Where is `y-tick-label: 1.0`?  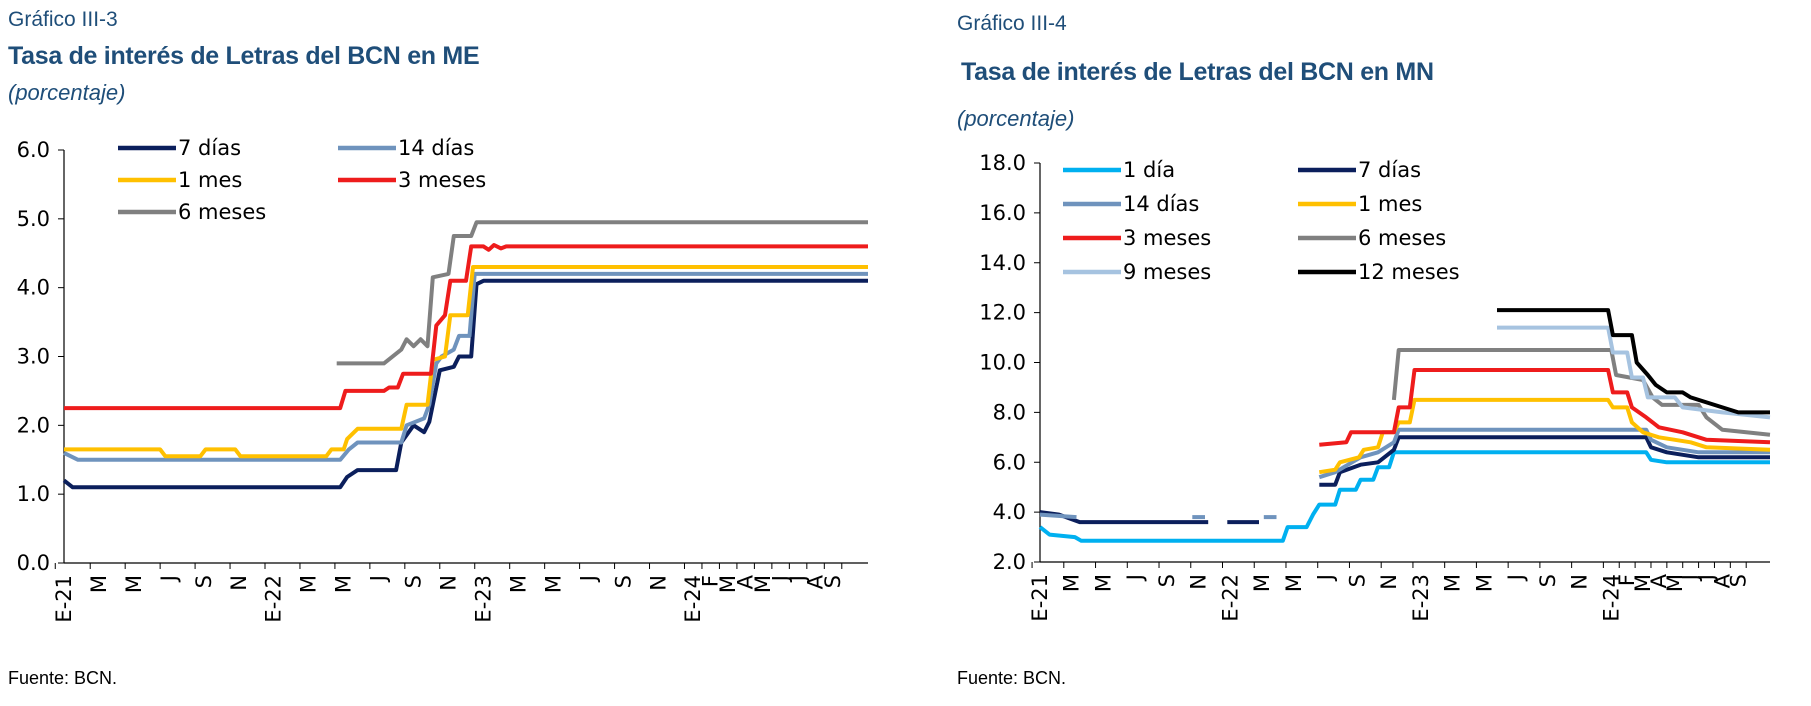 y-tick-label: 1.0 is located at coordinates (33, 494).